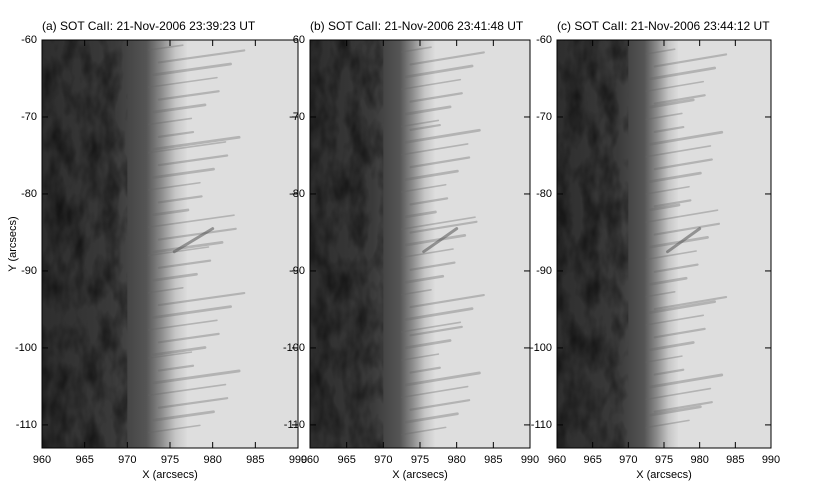  I want to click on y-axis-label: Y (arcsecs), so click(13, 243).